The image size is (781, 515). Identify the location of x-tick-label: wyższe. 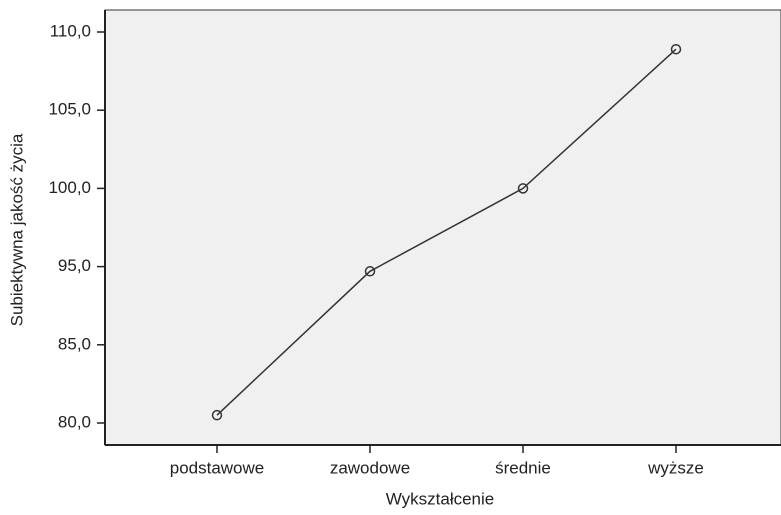
(675, 467).